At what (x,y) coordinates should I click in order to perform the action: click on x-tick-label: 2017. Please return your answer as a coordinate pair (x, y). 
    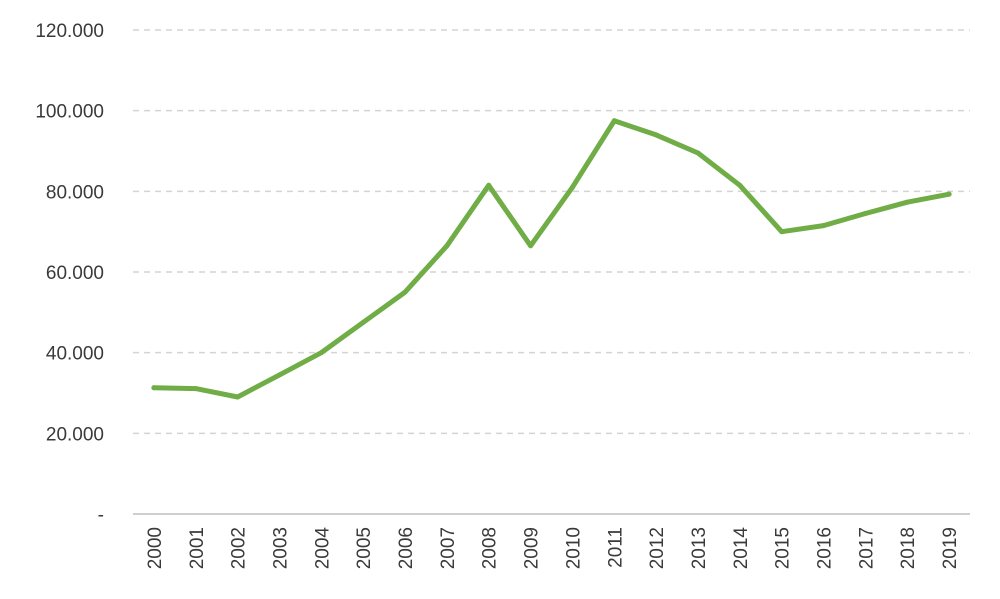
    Looking at the image, I should click on (866, 548).